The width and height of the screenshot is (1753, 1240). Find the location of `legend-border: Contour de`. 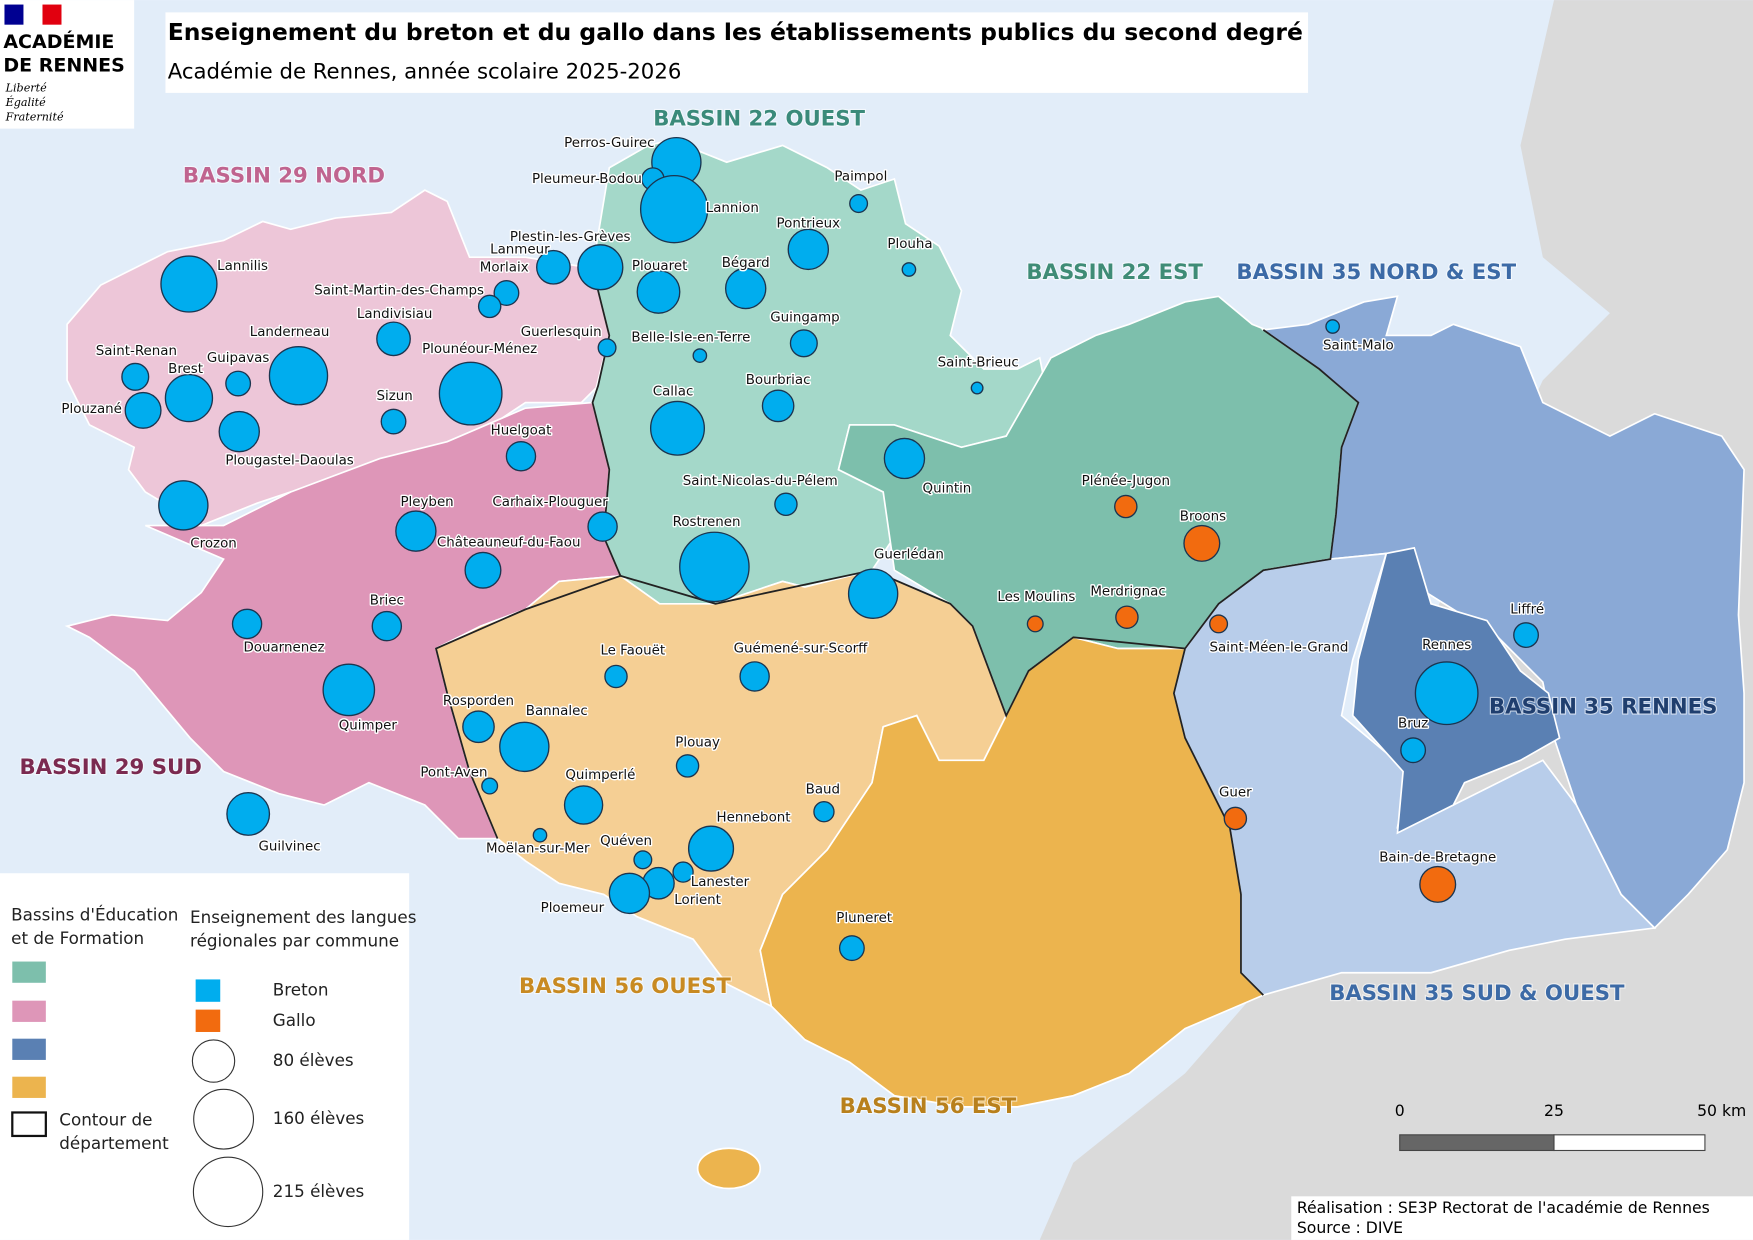

legend-border: Contour de is located at coordinates (105, 1119).